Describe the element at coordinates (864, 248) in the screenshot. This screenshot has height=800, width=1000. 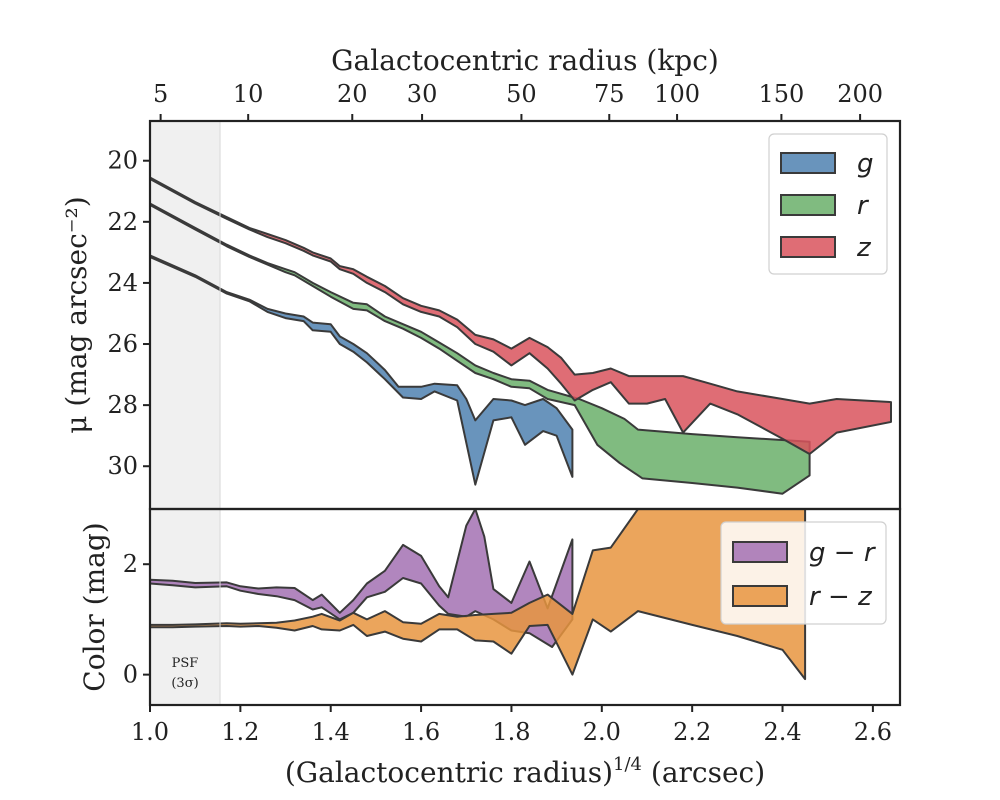
I see `legend-top-label: z` at that location.